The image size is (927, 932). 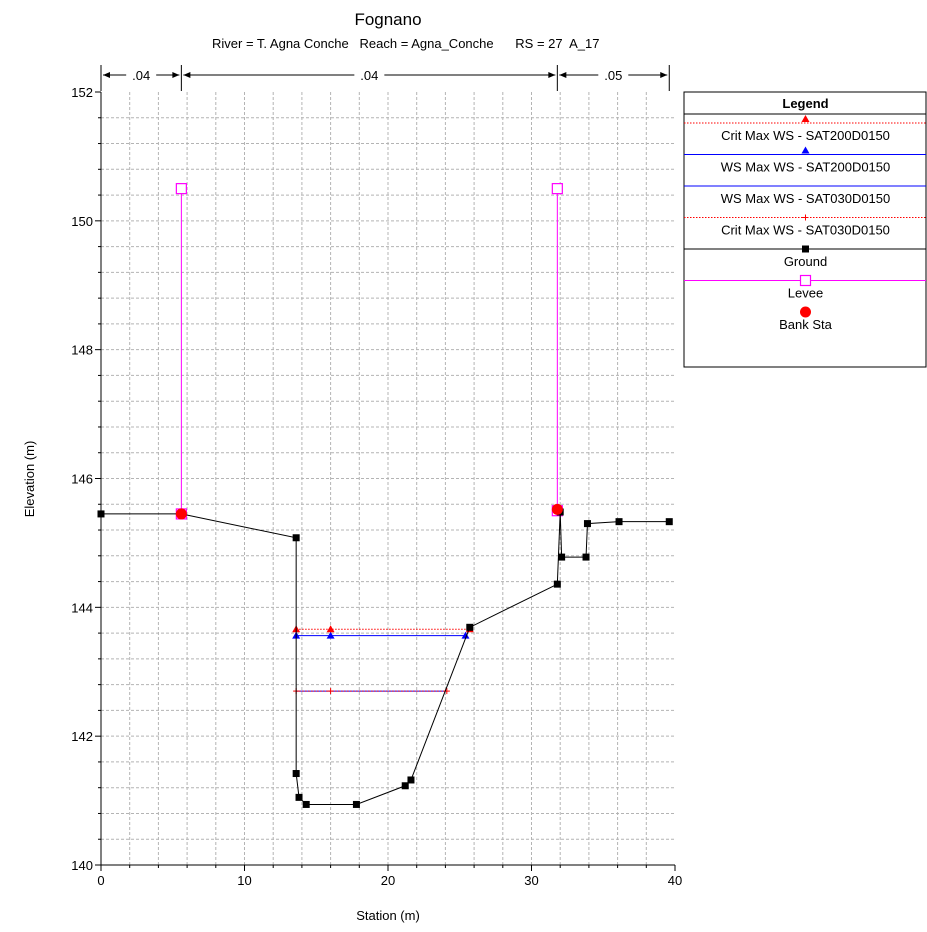 What do you see at coordinates (369, 511) in the screenshot?
I see `series-bank-sta` at bounding box center [369, 511].